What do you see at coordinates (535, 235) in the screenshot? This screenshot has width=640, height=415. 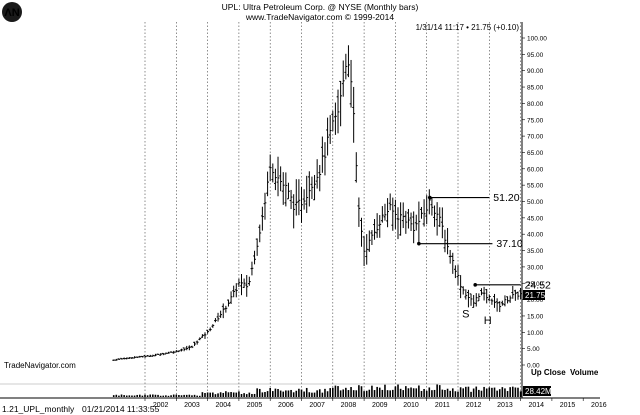 I see `y-tick-label: 40.00` at bounding box center [535, 235].